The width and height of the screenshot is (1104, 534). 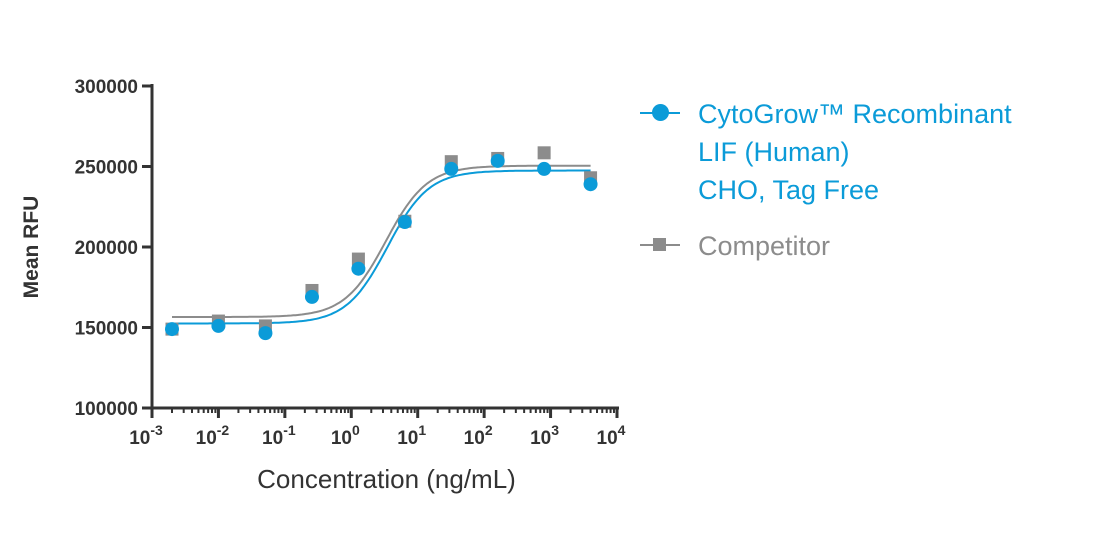 What do you see at coordinates (213, 435) in the screenshot?
I see `x-tick-label: 10⁻²` at bounding box center [213, 435].